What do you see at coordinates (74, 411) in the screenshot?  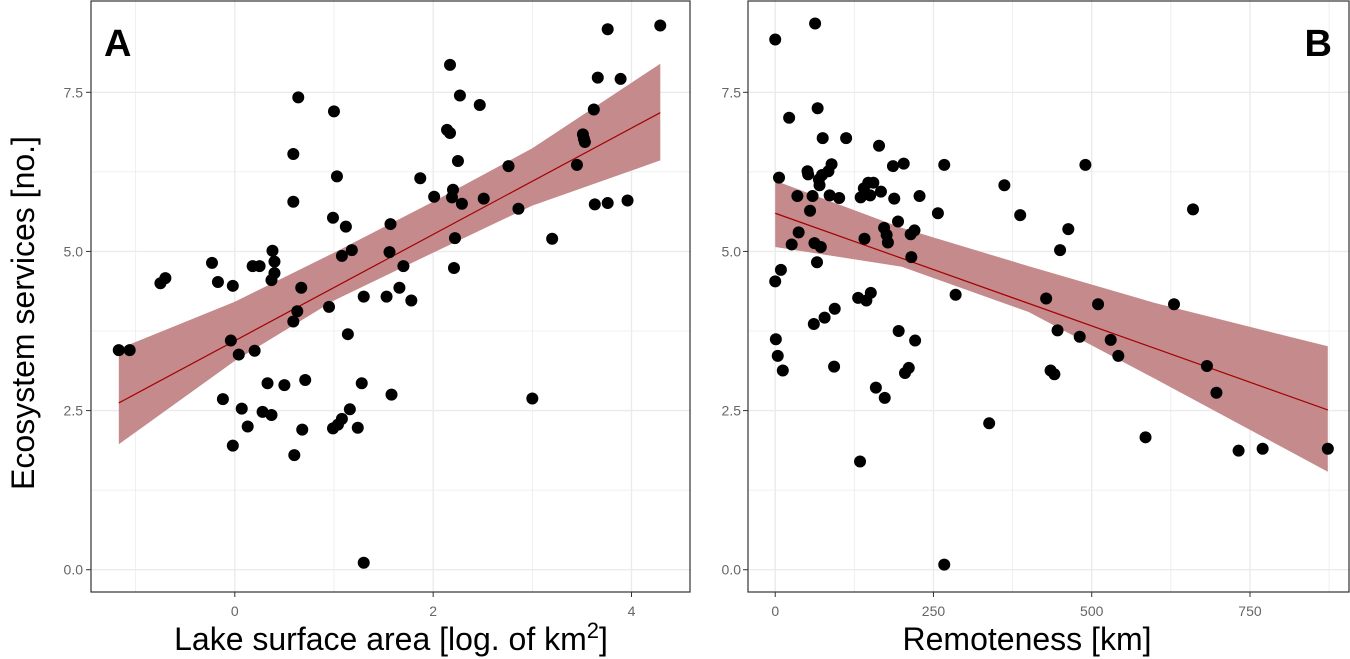 I see `y-tick-label: 2.5` at bounding box center [74, 411].